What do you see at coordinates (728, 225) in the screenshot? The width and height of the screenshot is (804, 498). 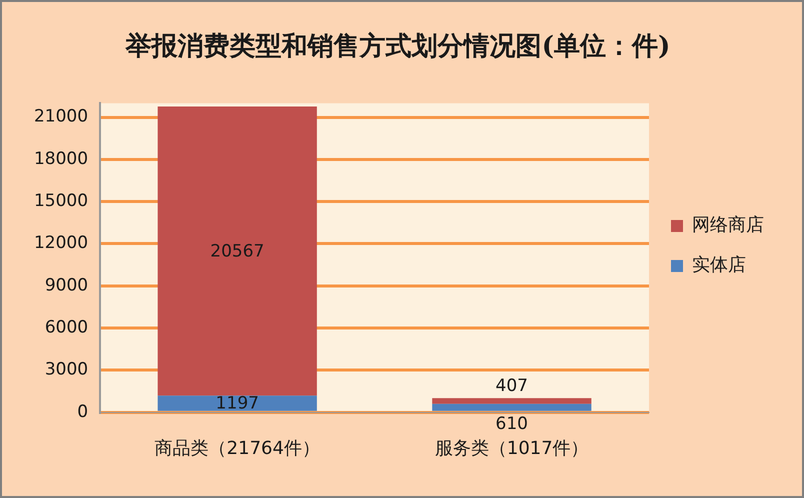 I see `legend-label: 网络商店` at bounding box center [728, 225].